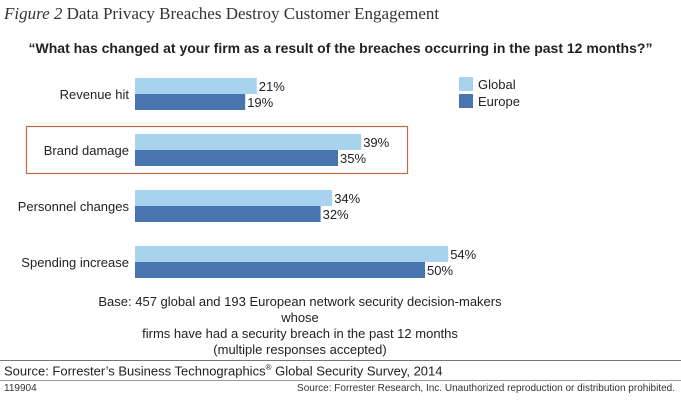 The width and height of the screenshot is (681, 401). What do you see at coordinates (20, 388) in the screenshot?
I see `document-id: 119904` at bounding box center [20, 388].